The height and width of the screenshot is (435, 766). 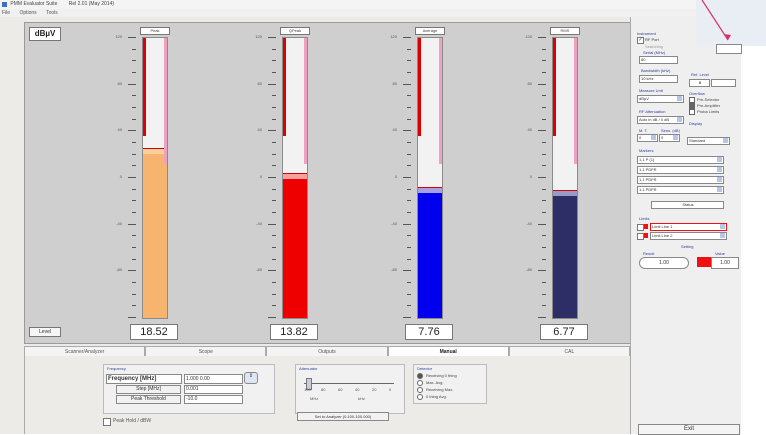 I want to click on limit-select: Limit Line 2, so click(x=688, y=236).